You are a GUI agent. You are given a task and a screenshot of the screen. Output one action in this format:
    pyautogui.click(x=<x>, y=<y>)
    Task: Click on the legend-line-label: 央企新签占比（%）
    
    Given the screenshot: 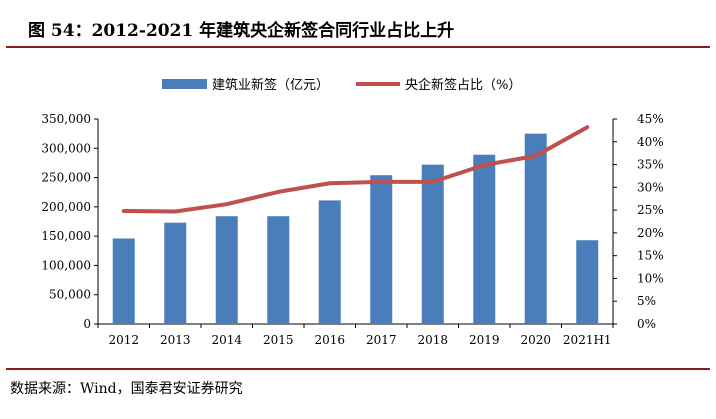 What is the action you would take?
    pyautogui.click(x=463, y=85)
    